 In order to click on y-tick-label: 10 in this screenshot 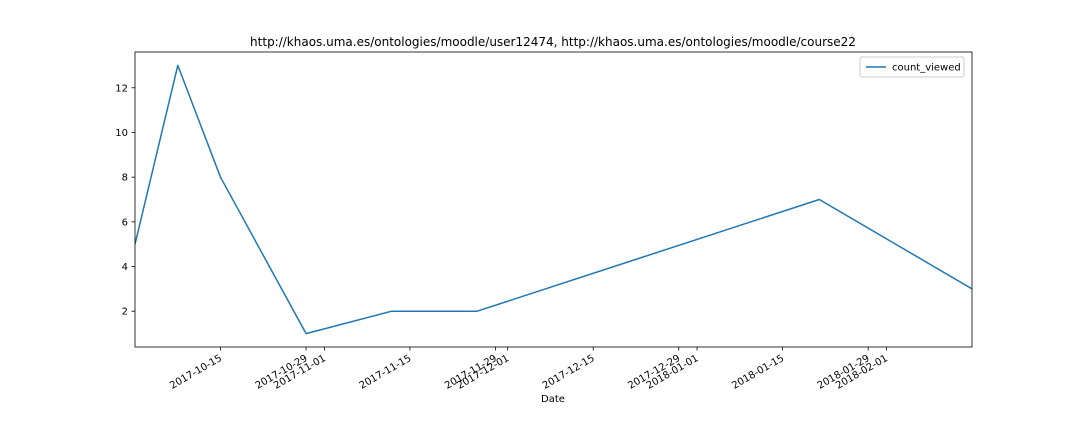, I will do `click(121, 133)`.